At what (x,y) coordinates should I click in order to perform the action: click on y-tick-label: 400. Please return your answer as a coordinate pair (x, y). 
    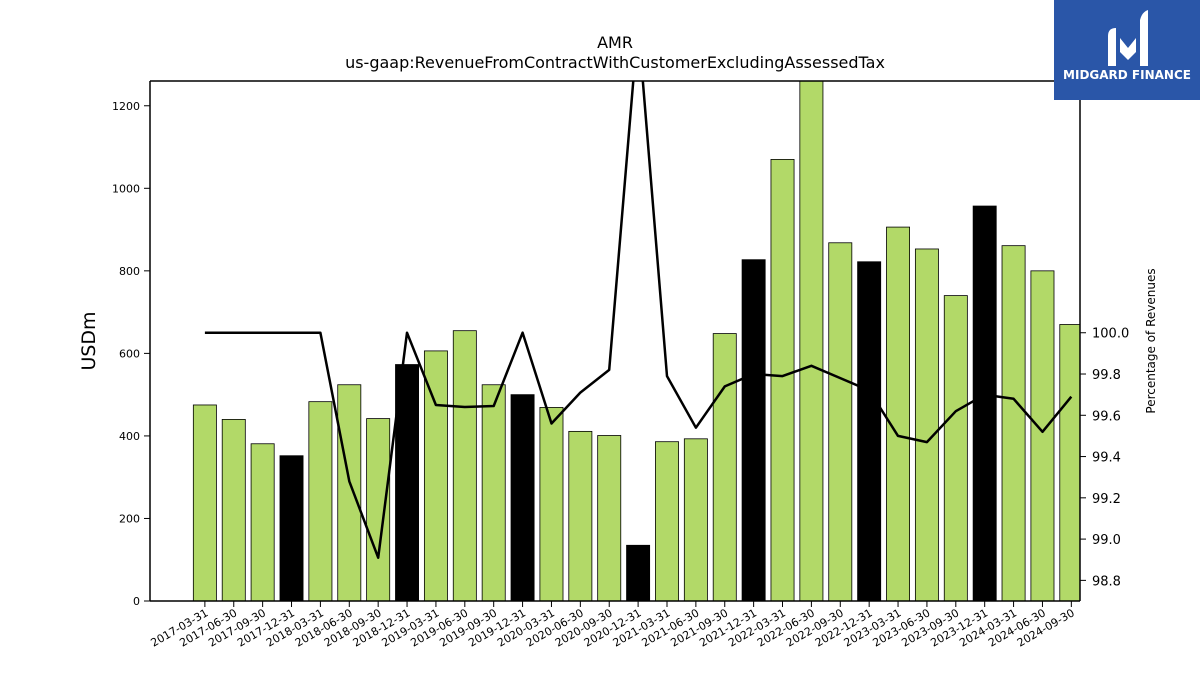
    Looking at the image, I should click on (129, 436).